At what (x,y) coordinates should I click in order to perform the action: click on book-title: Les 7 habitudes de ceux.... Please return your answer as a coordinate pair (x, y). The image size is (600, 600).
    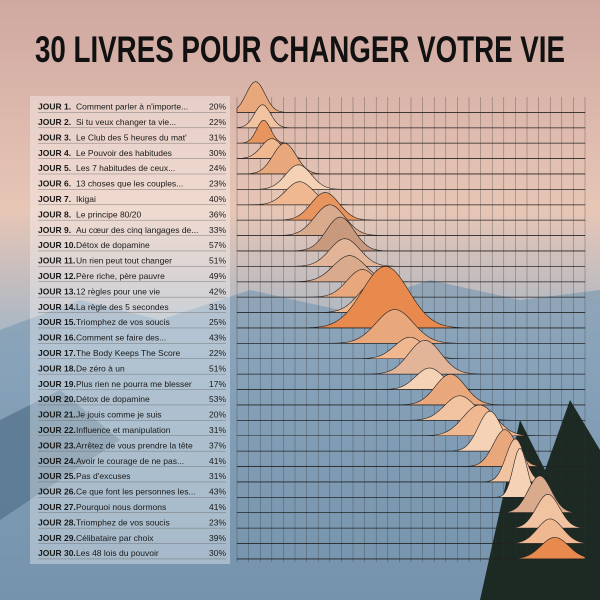
    Looking at the image, I should click on (125, 168).